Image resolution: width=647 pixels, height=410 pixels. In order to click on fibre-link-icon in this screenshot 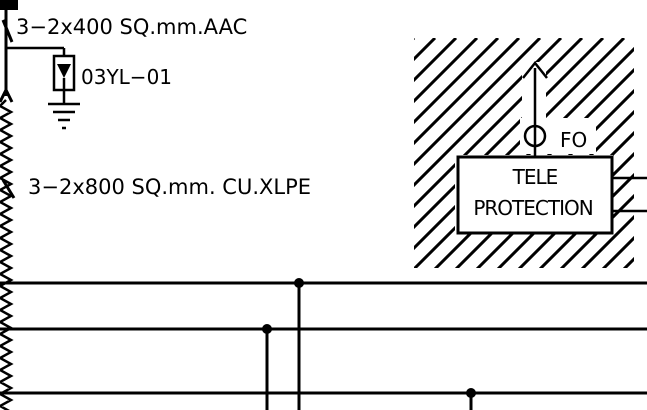, I will do `click(535, 108)`.